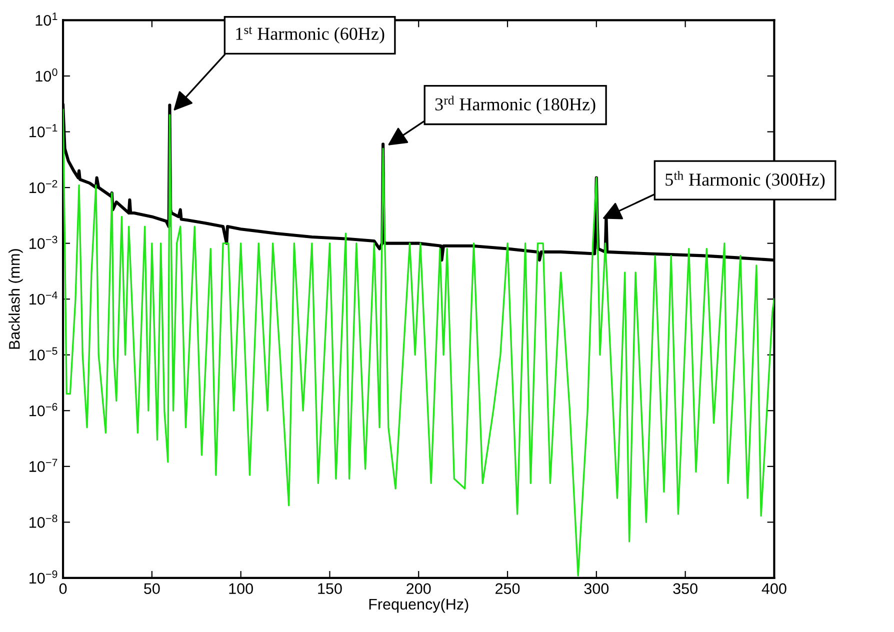 The image size is (894, 632). I want to click on x-tick-label: 50, so click(152, 588).